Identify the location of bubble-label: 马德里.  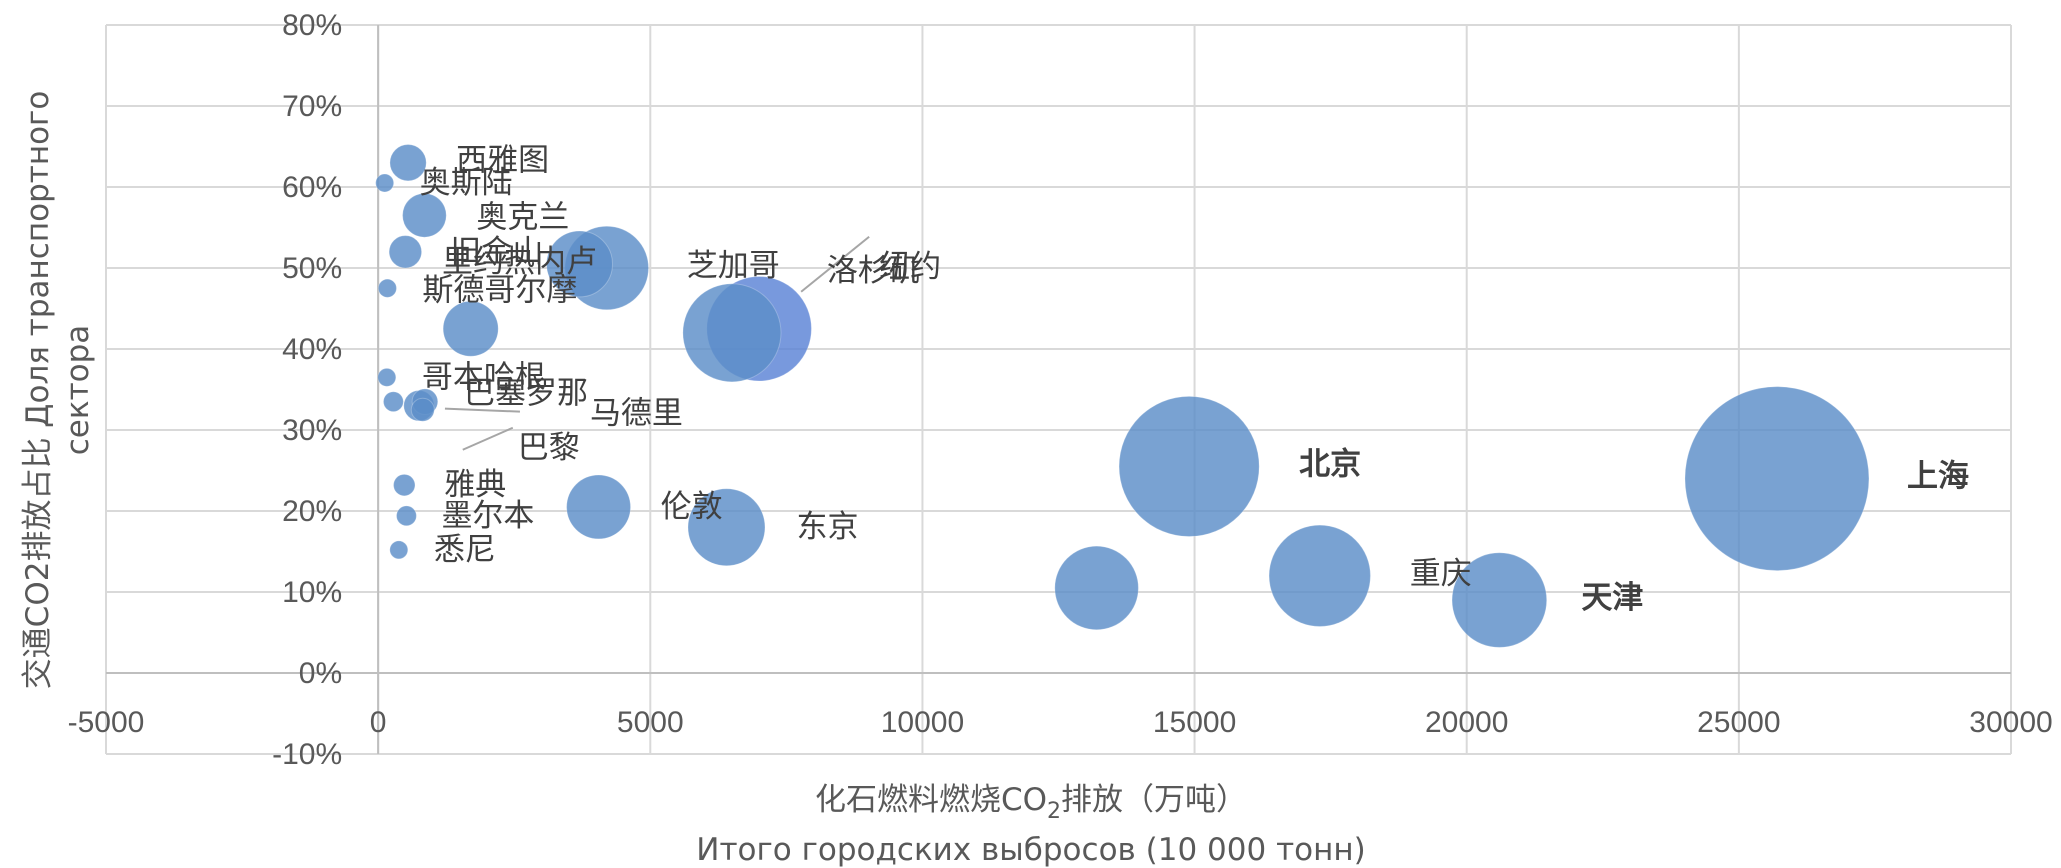
(636, 414).